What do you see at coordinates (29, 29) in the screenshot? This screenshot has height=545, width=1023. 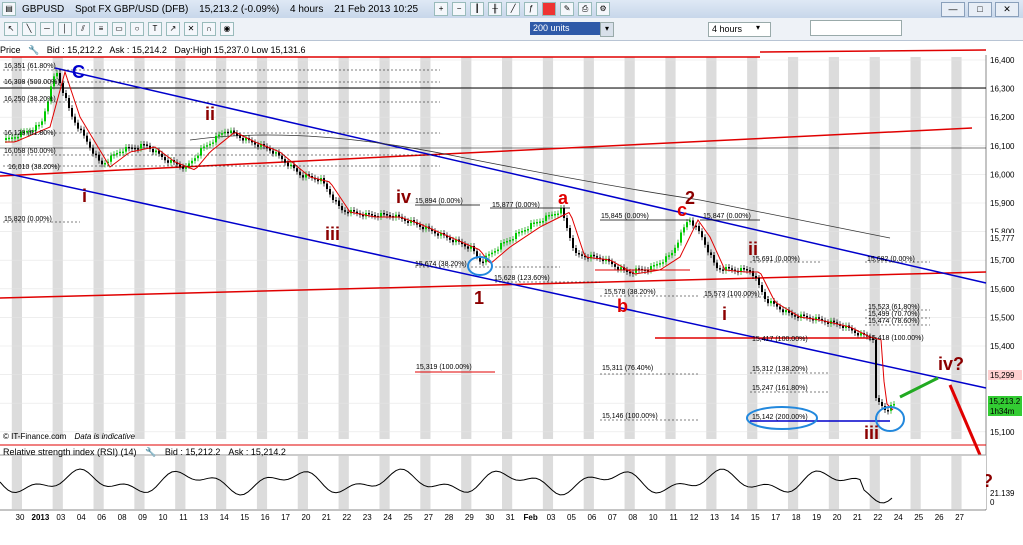 I see `trendline-icon: ╲` at bounding box center [29, 29].